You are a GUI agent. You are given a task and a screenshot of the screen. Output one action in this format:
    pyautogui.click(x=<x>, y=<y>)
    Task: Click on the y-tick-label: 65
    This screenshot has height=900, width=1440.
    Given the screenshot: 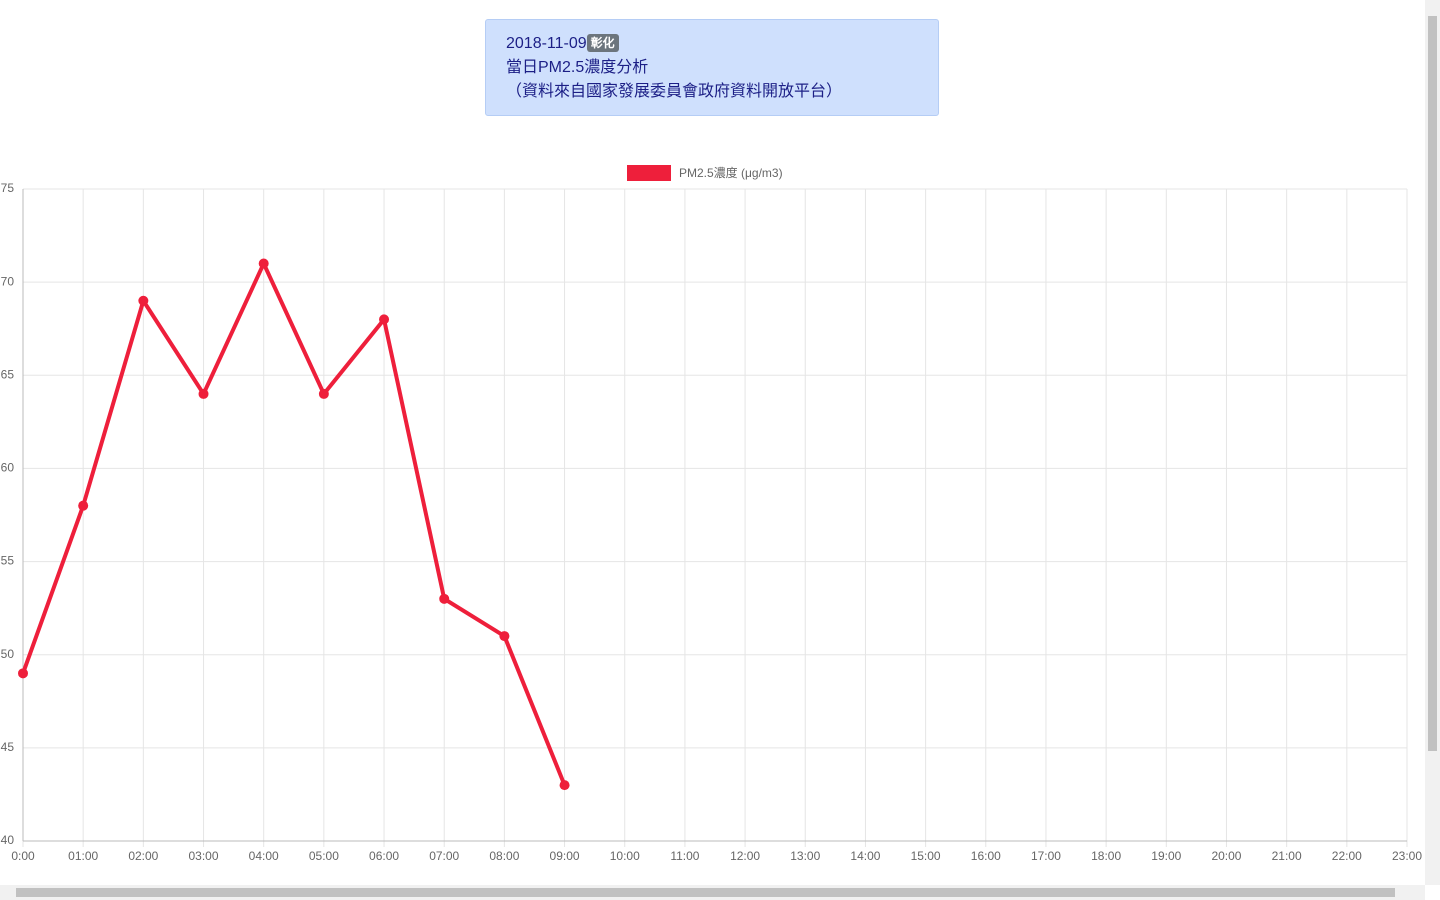 What is the action you would take?
    pyautogui.click(x=8, y=374)
    